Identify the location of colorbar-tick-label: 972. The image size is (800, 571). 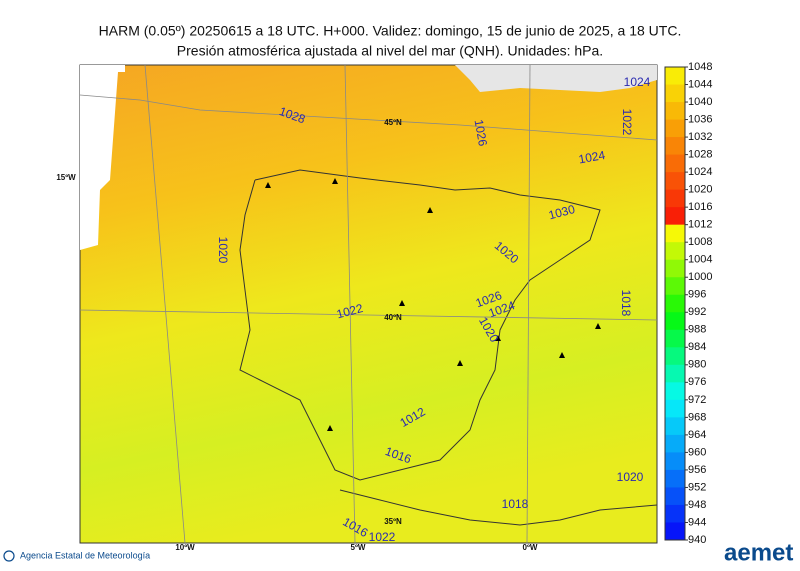
(697, 400).